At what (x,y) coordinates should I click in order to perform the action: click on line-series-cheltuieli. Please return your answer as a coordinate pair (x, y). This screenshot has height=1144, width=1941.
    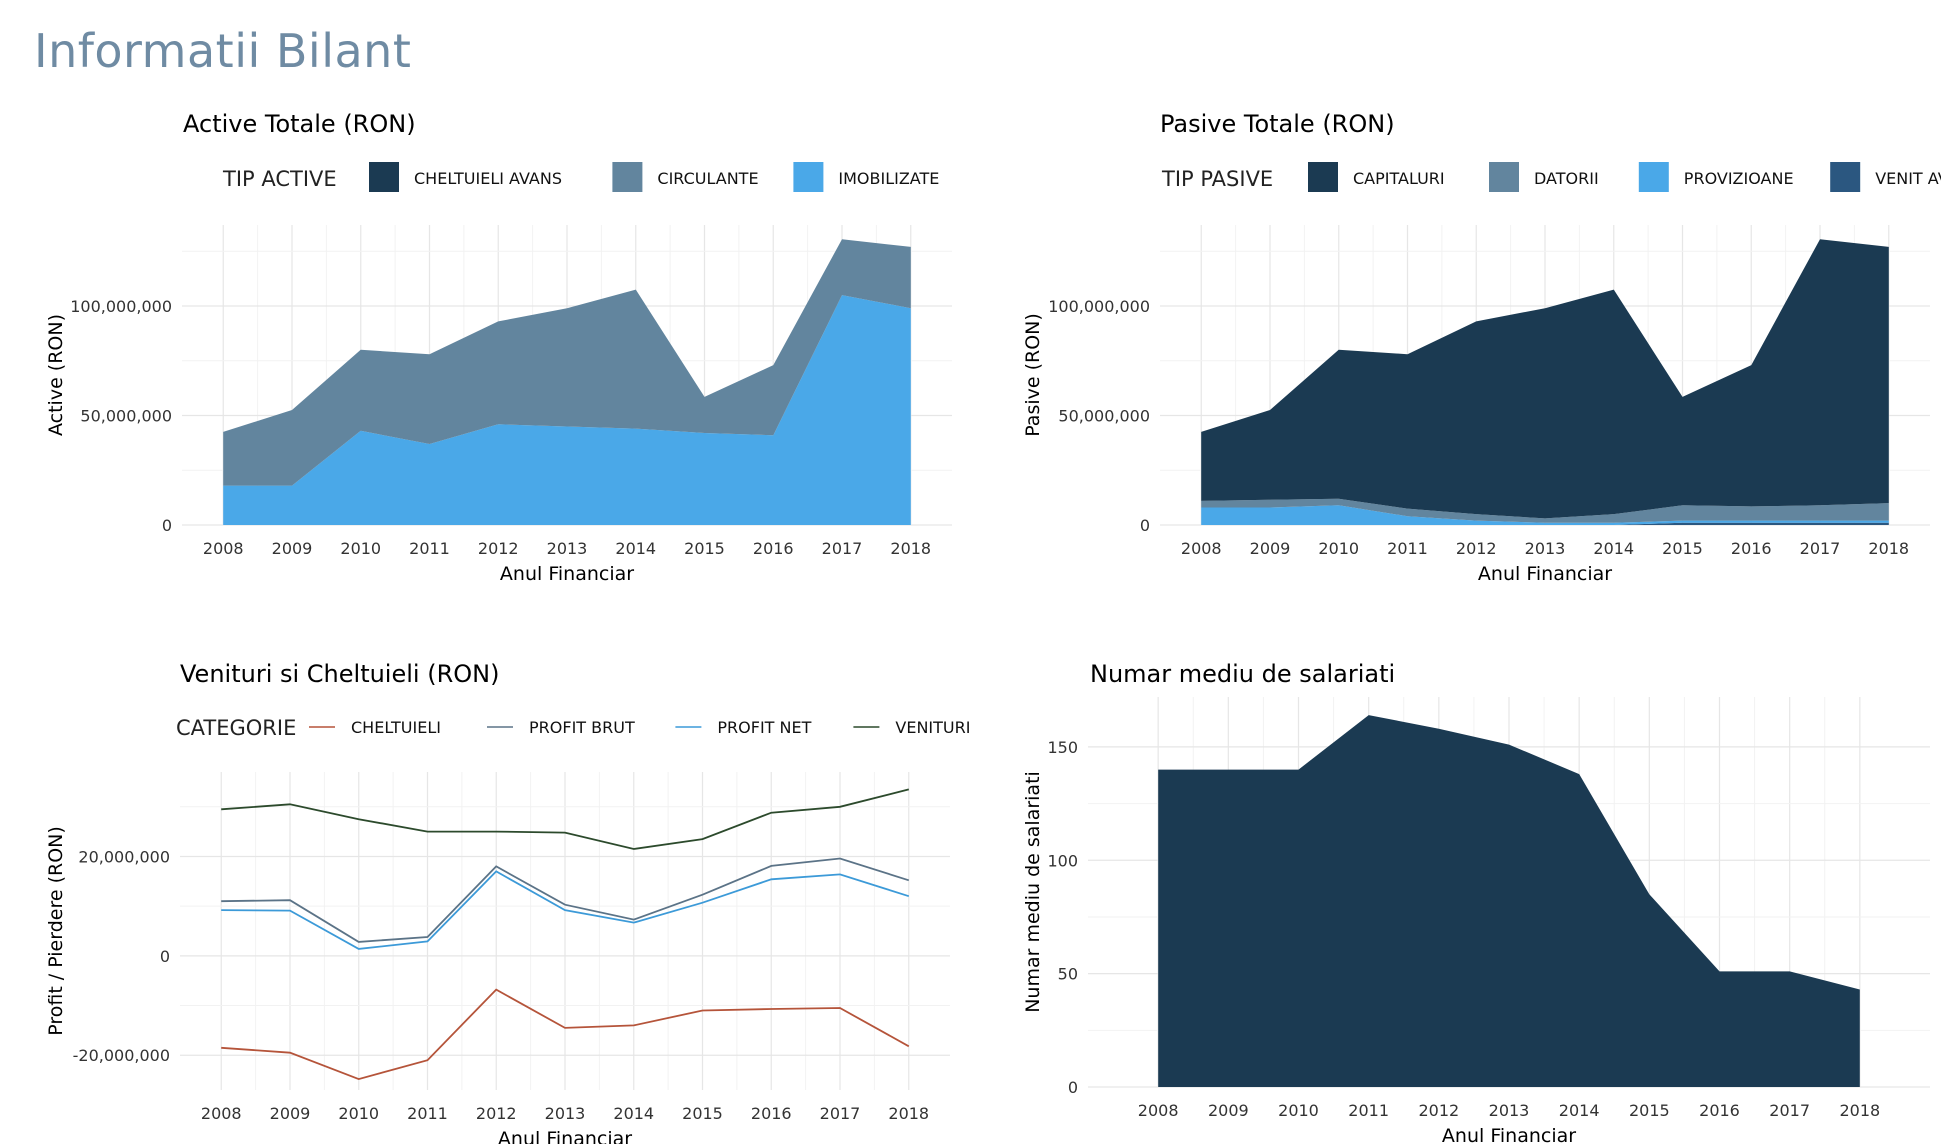
    Looking at the image, I should click on (565, 1034).